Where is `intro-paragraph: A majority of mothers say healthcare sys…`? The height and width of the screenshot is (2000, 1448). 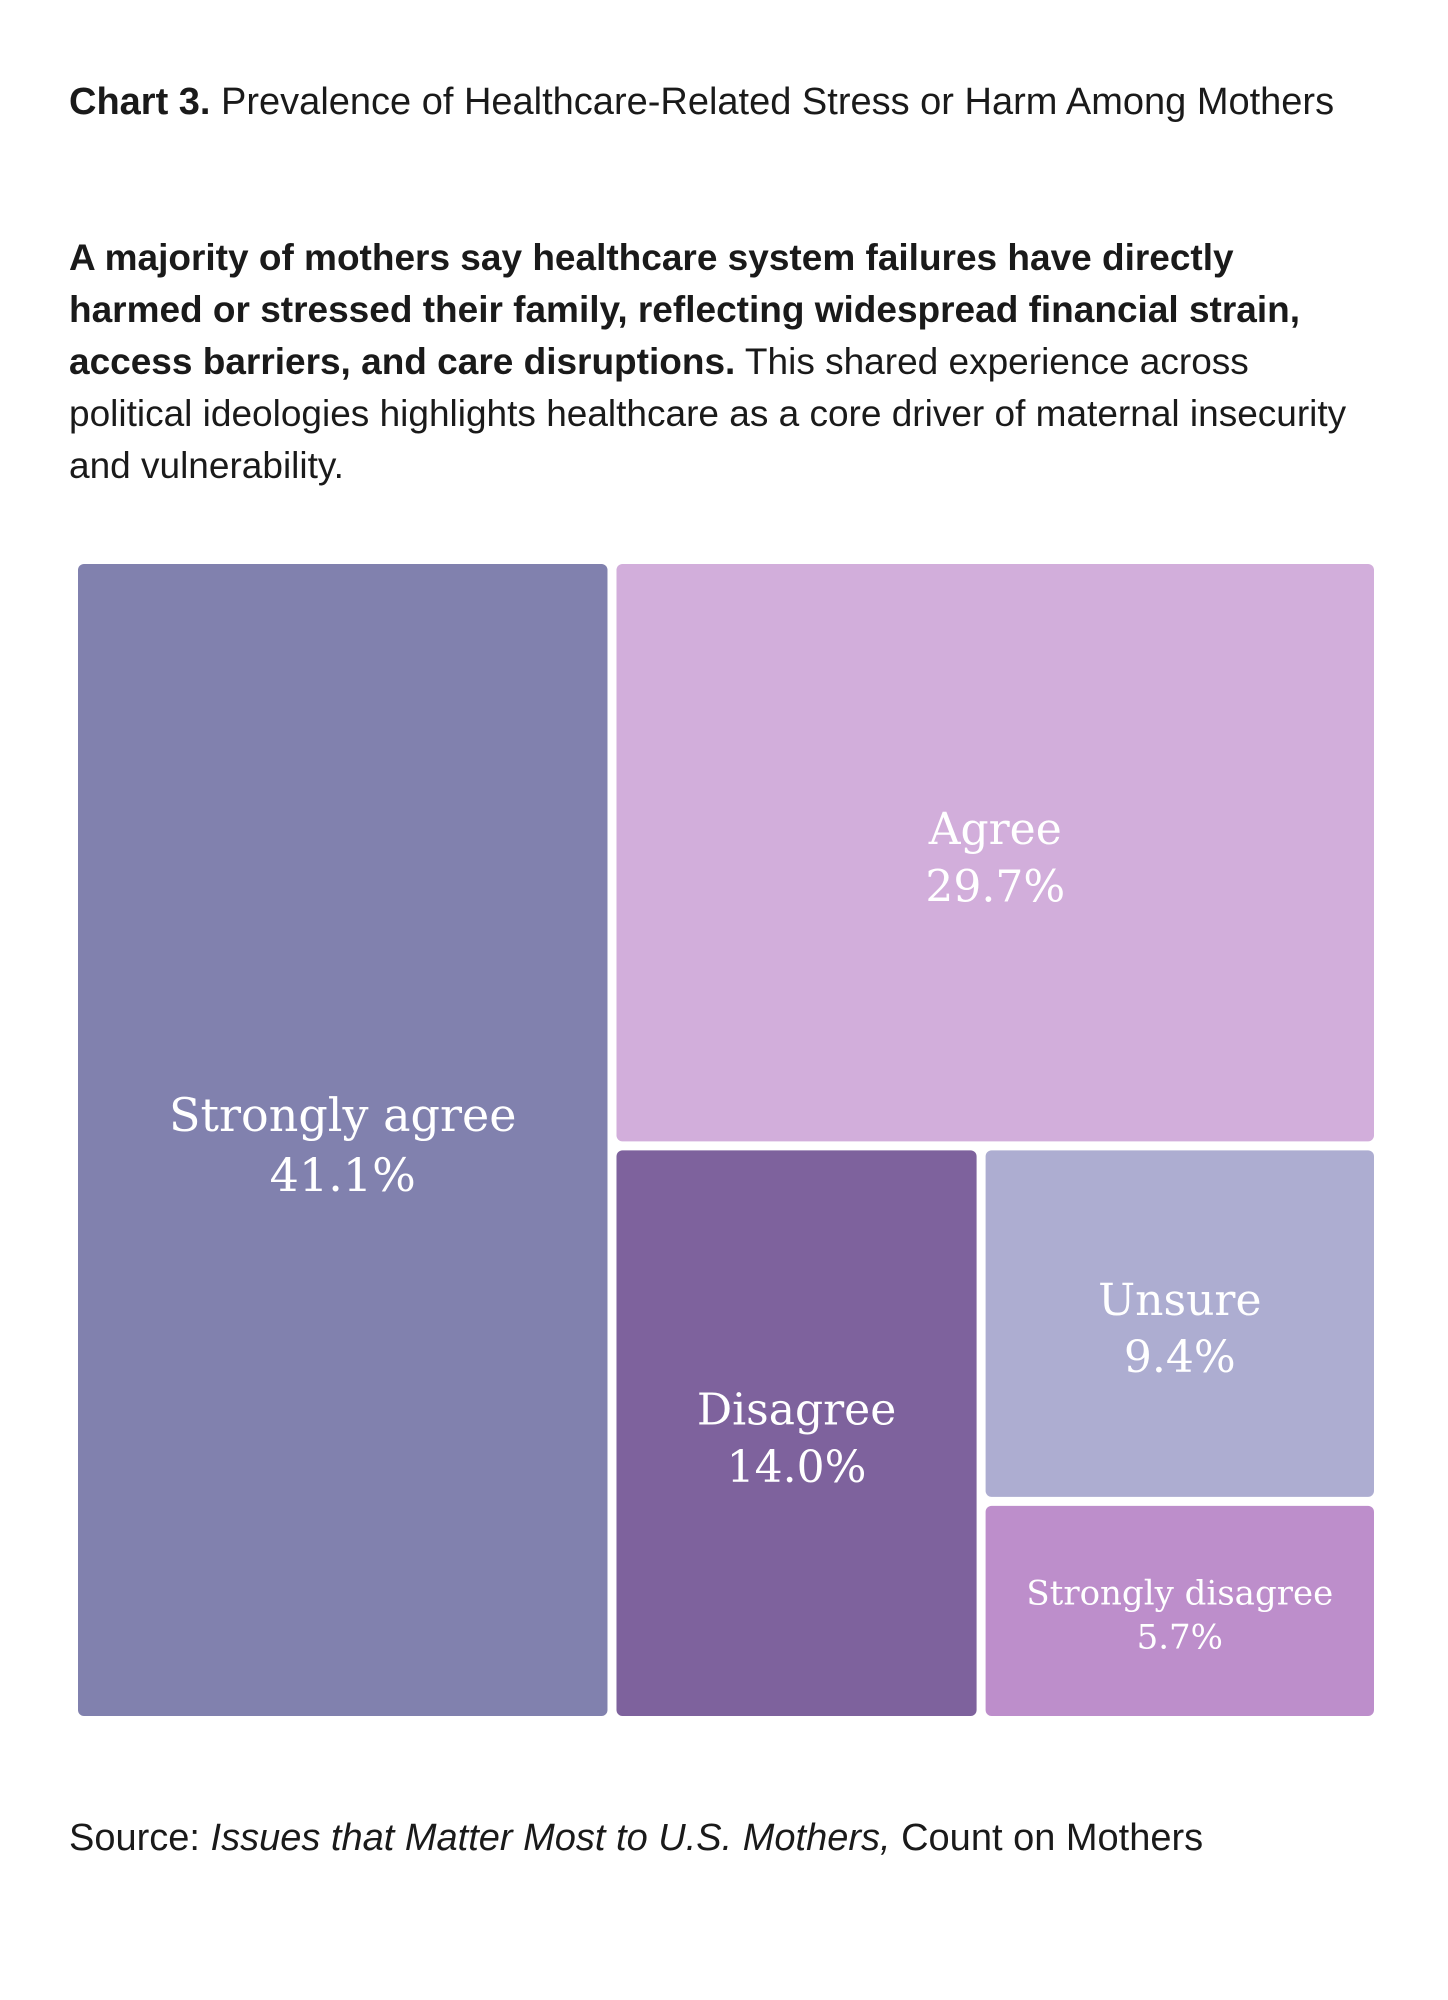
intro-paragraph: A majority of mothers say healthcare sys… is located at coordinates (719, 362).